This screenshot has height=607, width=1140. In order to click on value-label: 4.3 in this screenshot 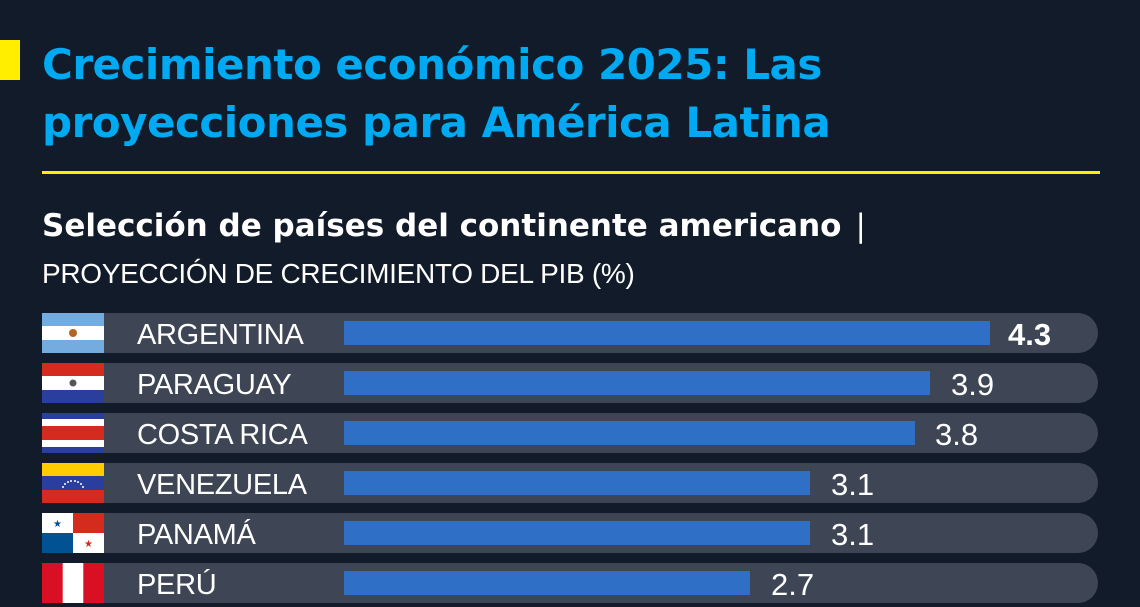, I will do `click(1030, 334)`.